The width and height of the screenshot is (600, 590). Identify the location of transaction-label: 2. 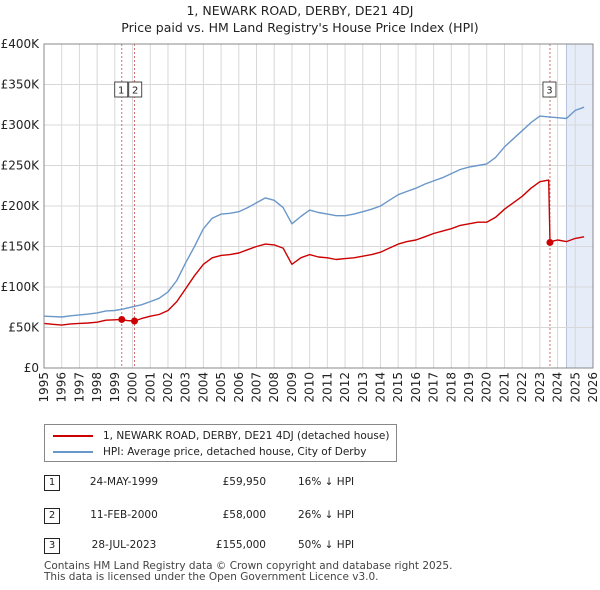
(135, 91).